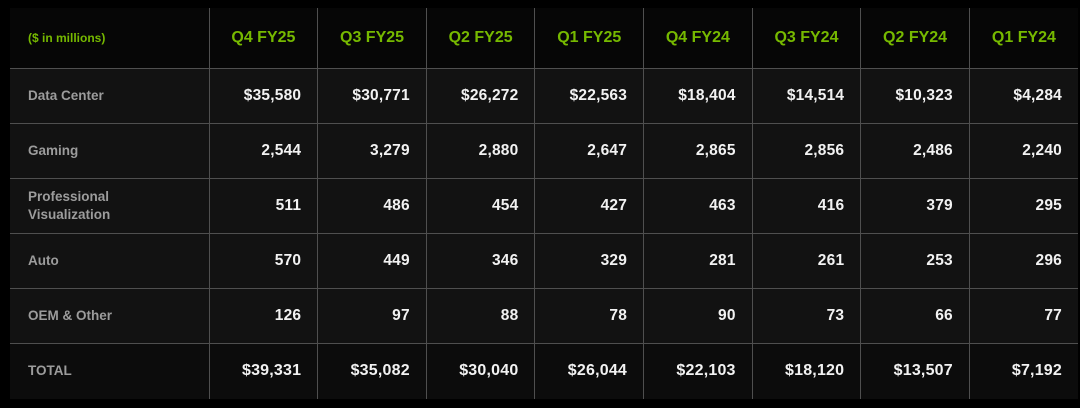 The height and width of the screenshot is (408, 1080). What do you see at coordinates (372, 205) in the screenshot?
I see `cell: 486` at bounding box center [372, 205].